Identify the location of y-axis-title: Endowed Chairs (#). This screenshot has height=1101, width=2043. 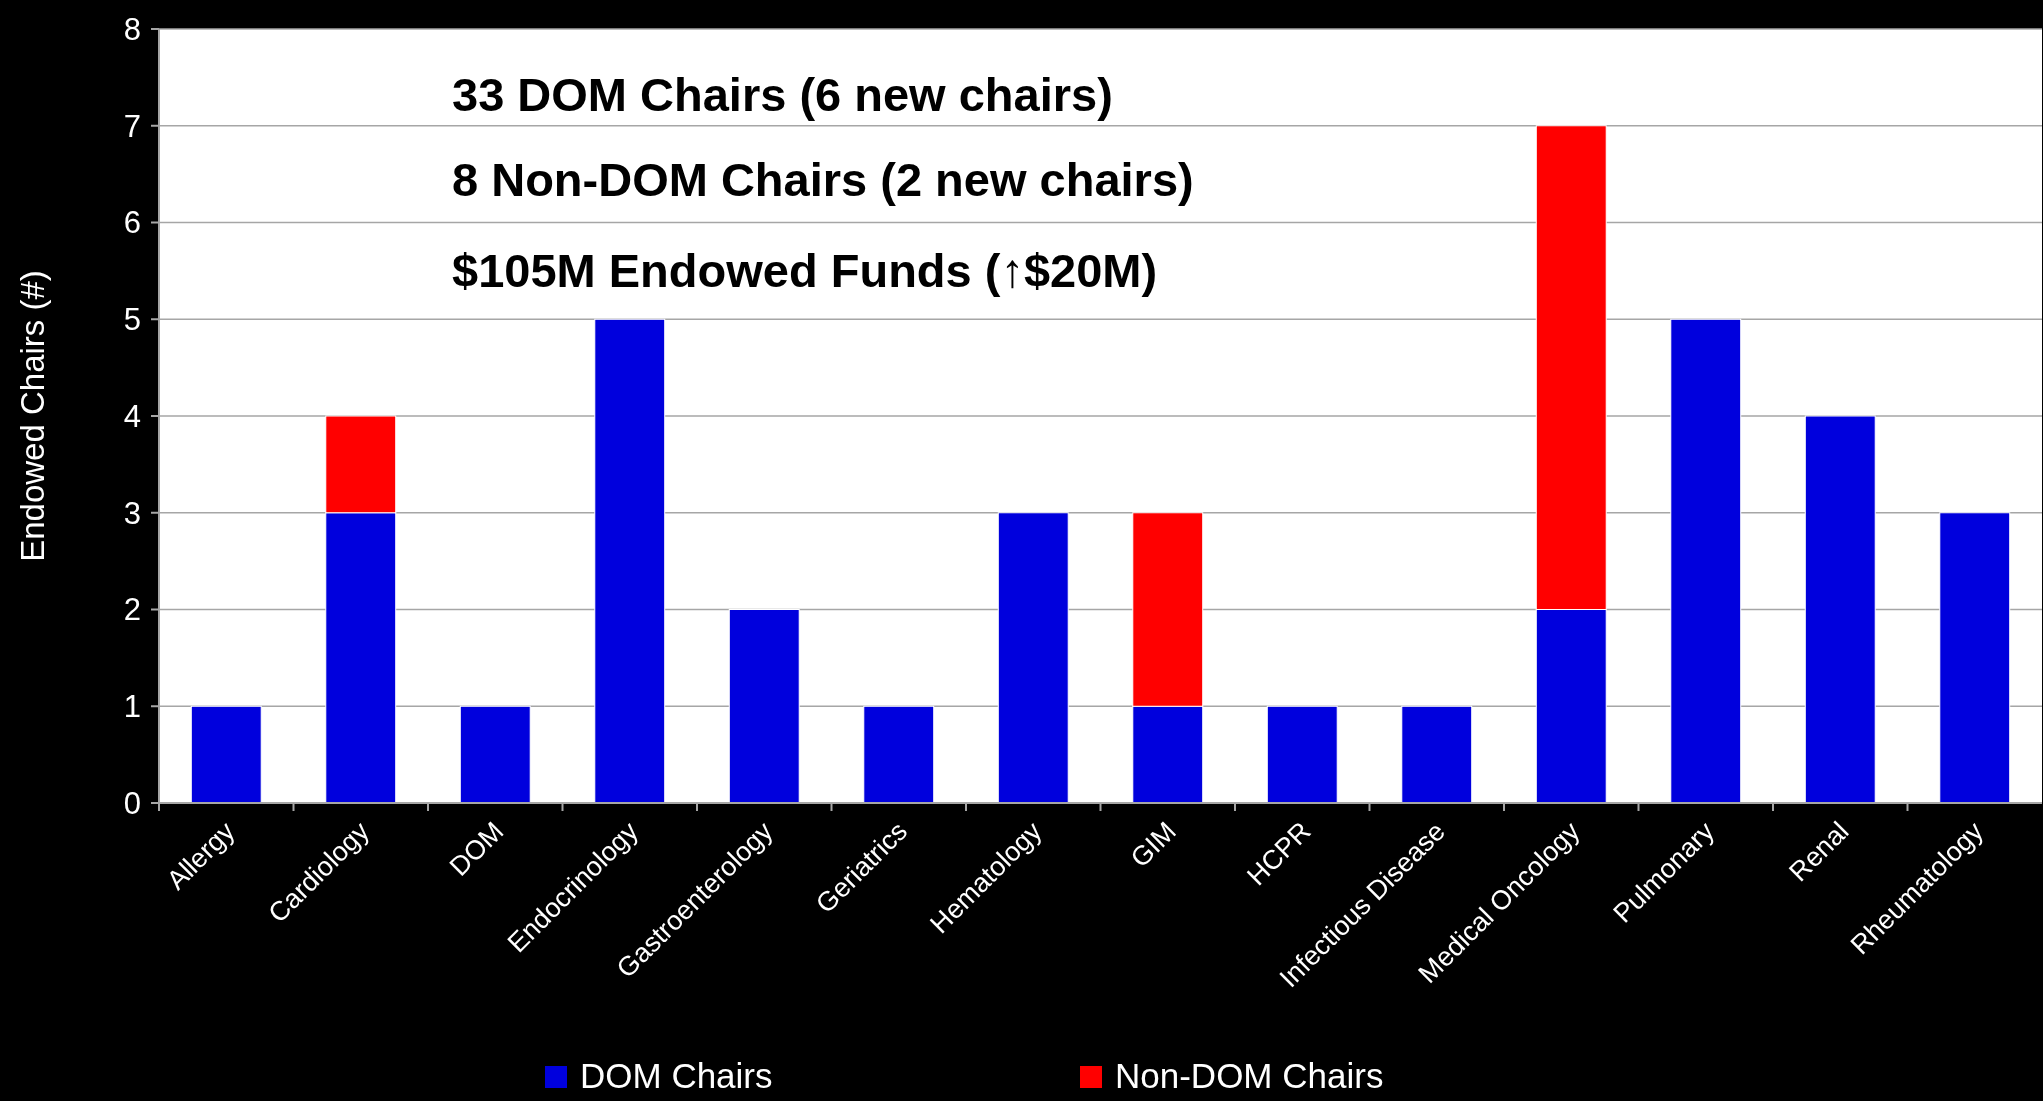
(32, 416).